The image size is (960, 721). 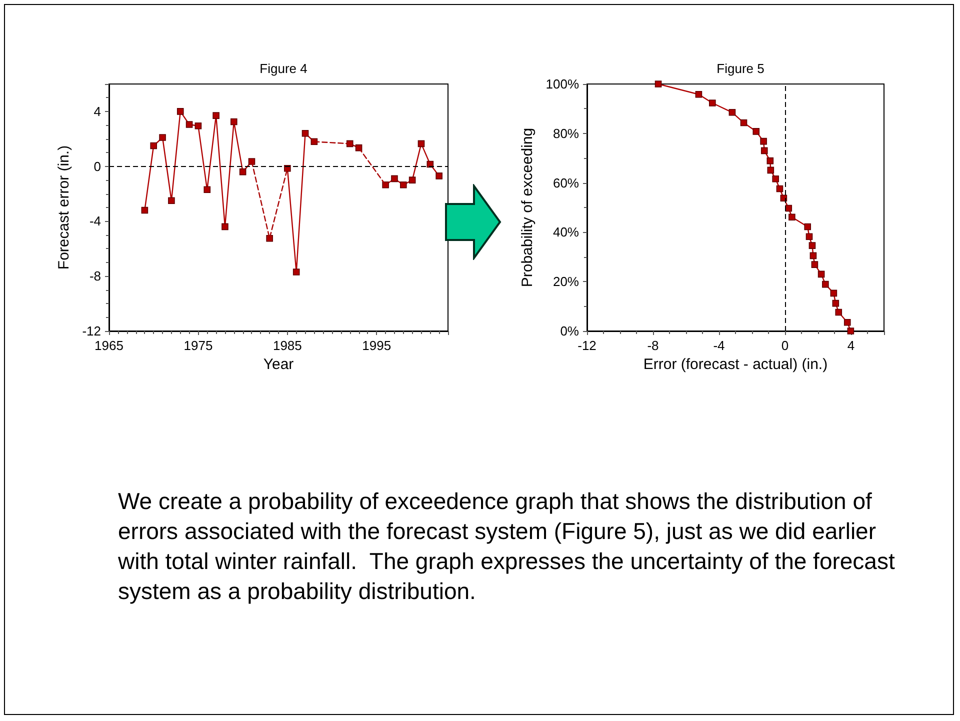 I want to click on x-axis-title: Error (forecast - actual) (in.), so click(x=735, y=364).